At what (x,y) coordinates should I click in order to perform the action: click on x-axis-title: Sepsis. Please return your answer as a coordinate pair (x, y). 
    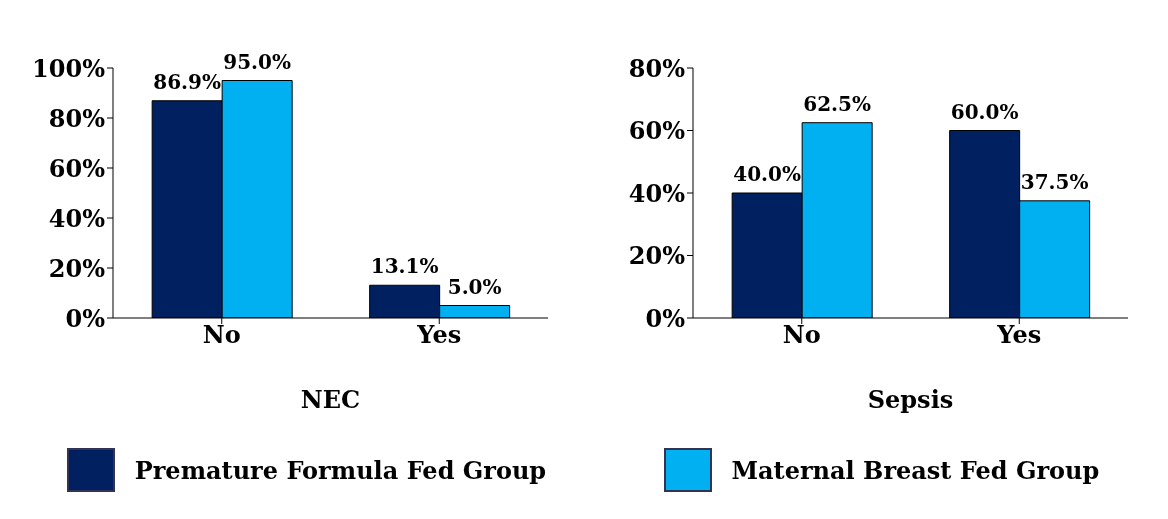
    Looking at the image, I should click on (910, 399).